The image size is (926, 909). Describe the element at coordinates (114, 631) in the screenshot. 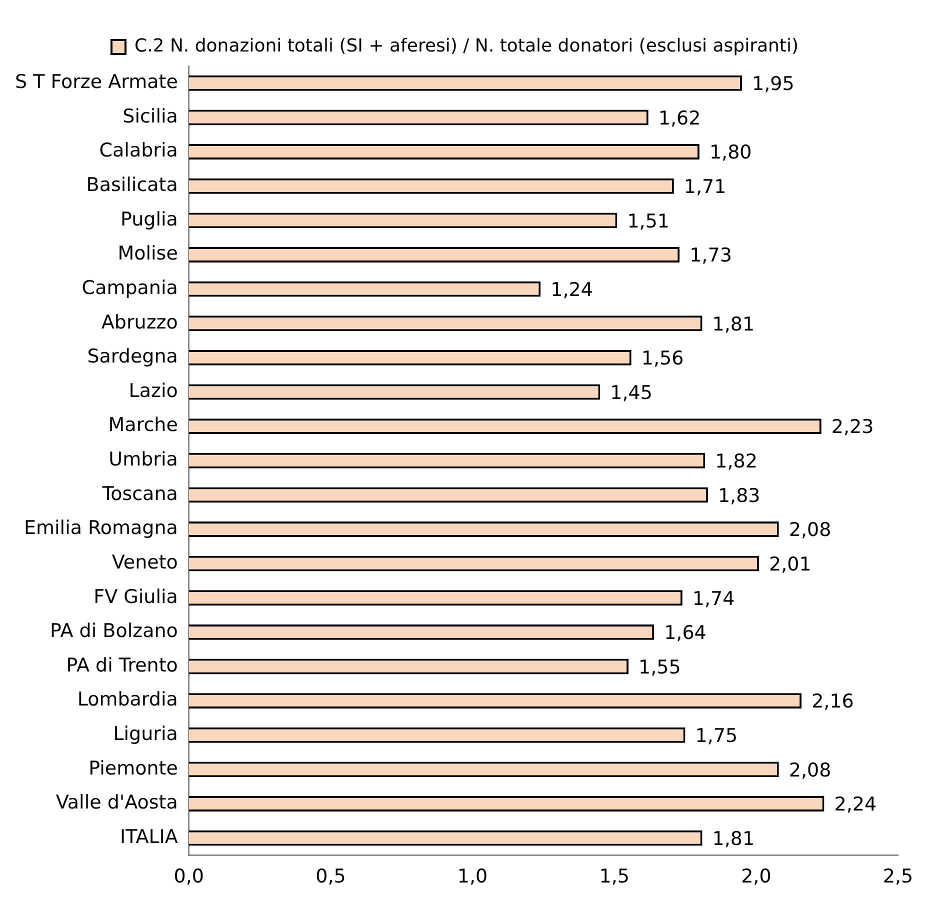

I see `y-tick-label: PA di Bolzano` at that location.